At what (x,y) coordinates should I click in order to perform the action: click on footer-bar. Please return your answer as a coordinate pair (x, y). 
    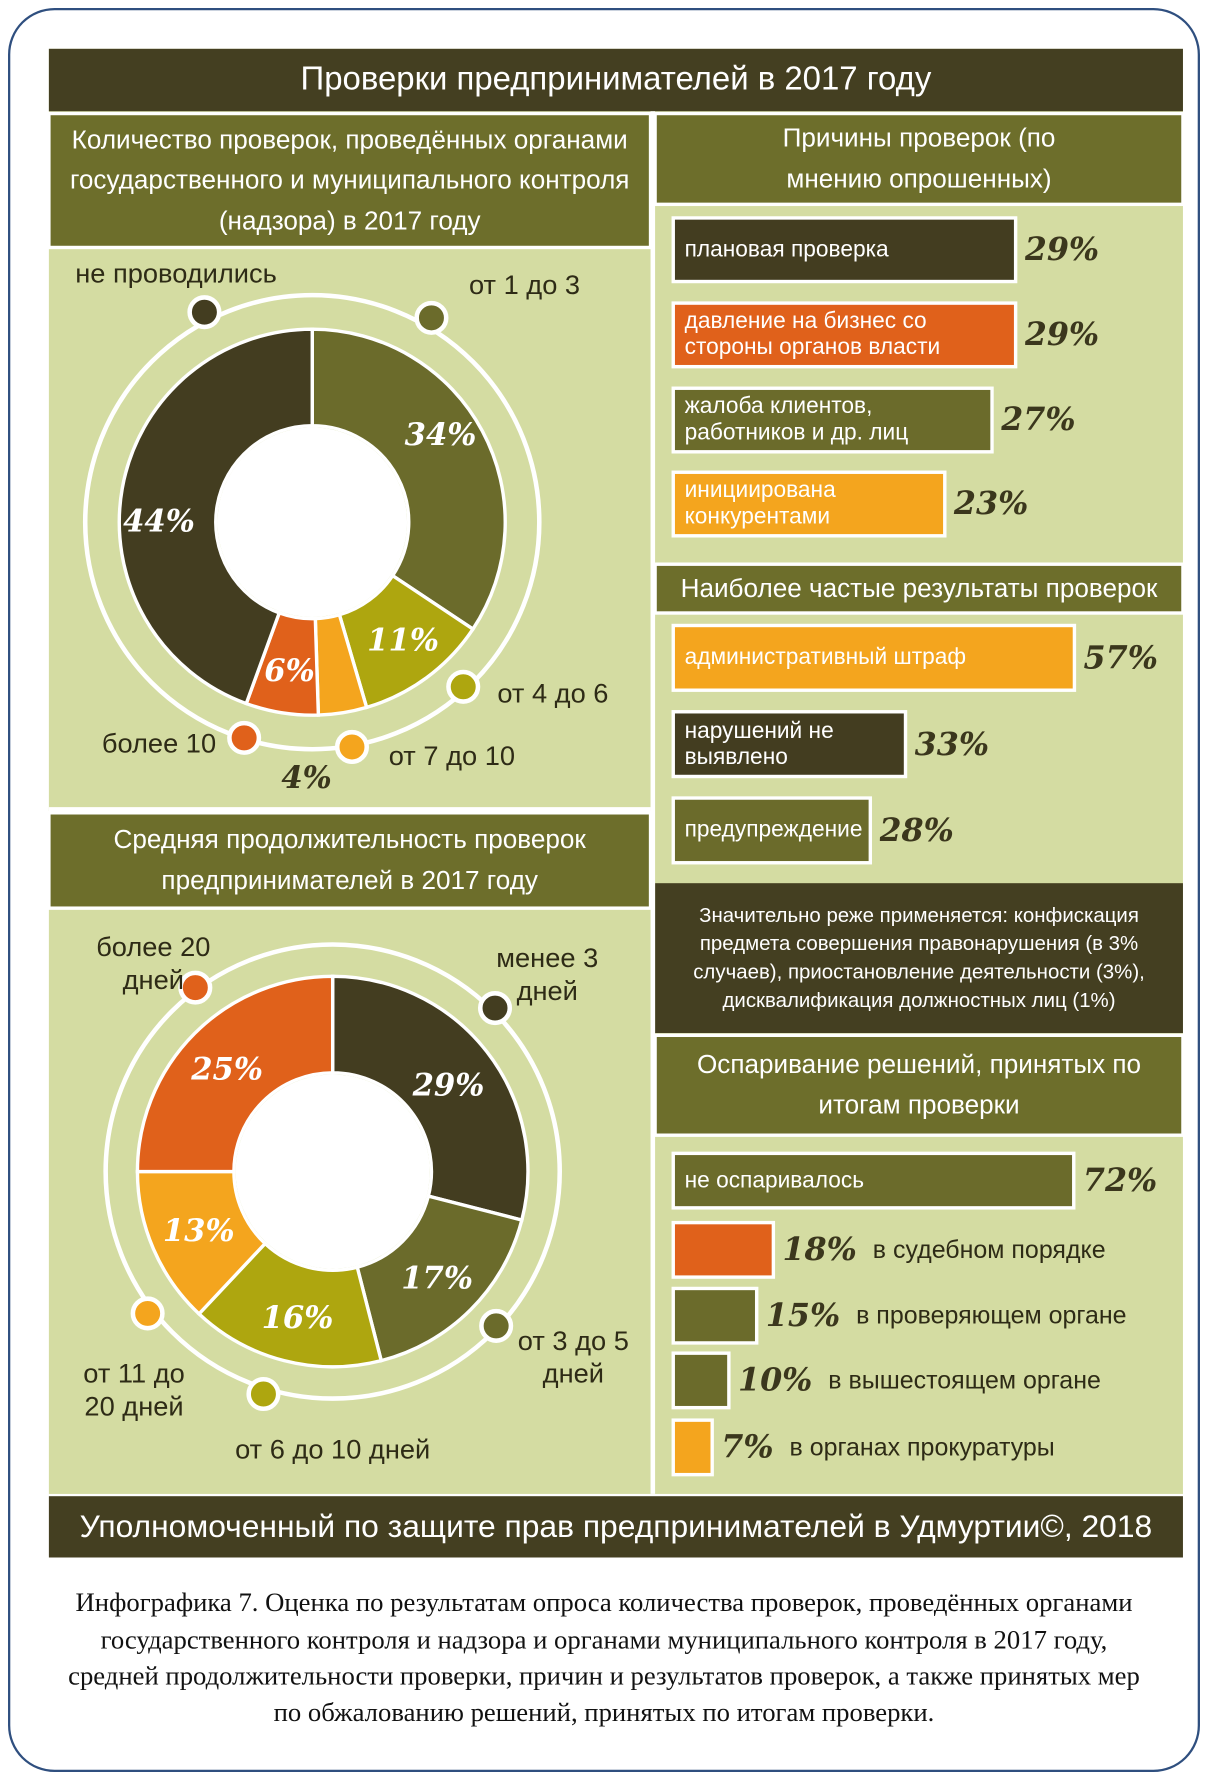
    Looking at the image, I should click on (615, 1527).